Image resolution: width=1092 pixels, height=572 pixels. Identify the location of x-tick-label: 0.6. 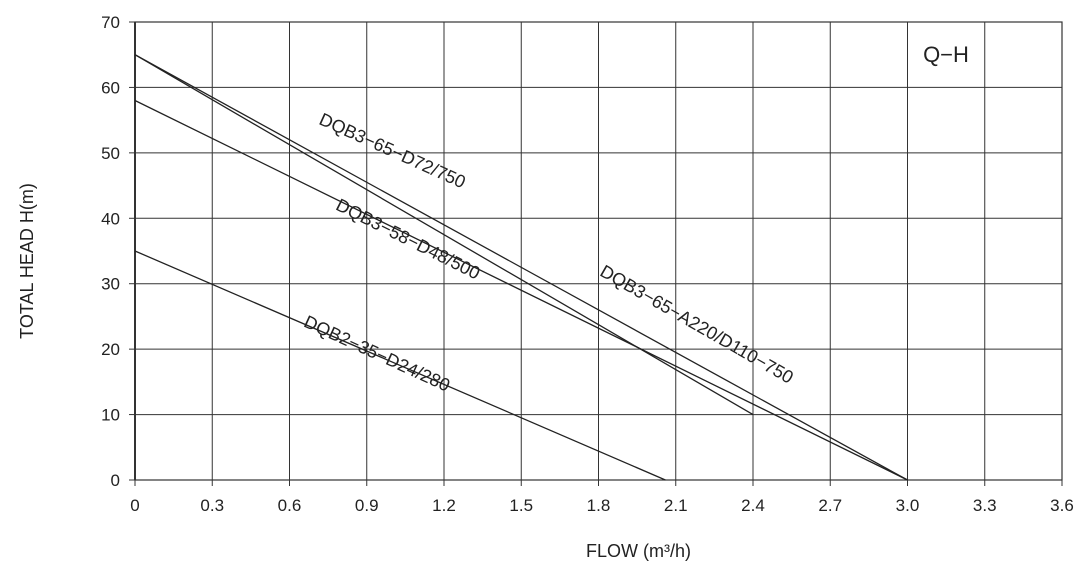
(290, 505).